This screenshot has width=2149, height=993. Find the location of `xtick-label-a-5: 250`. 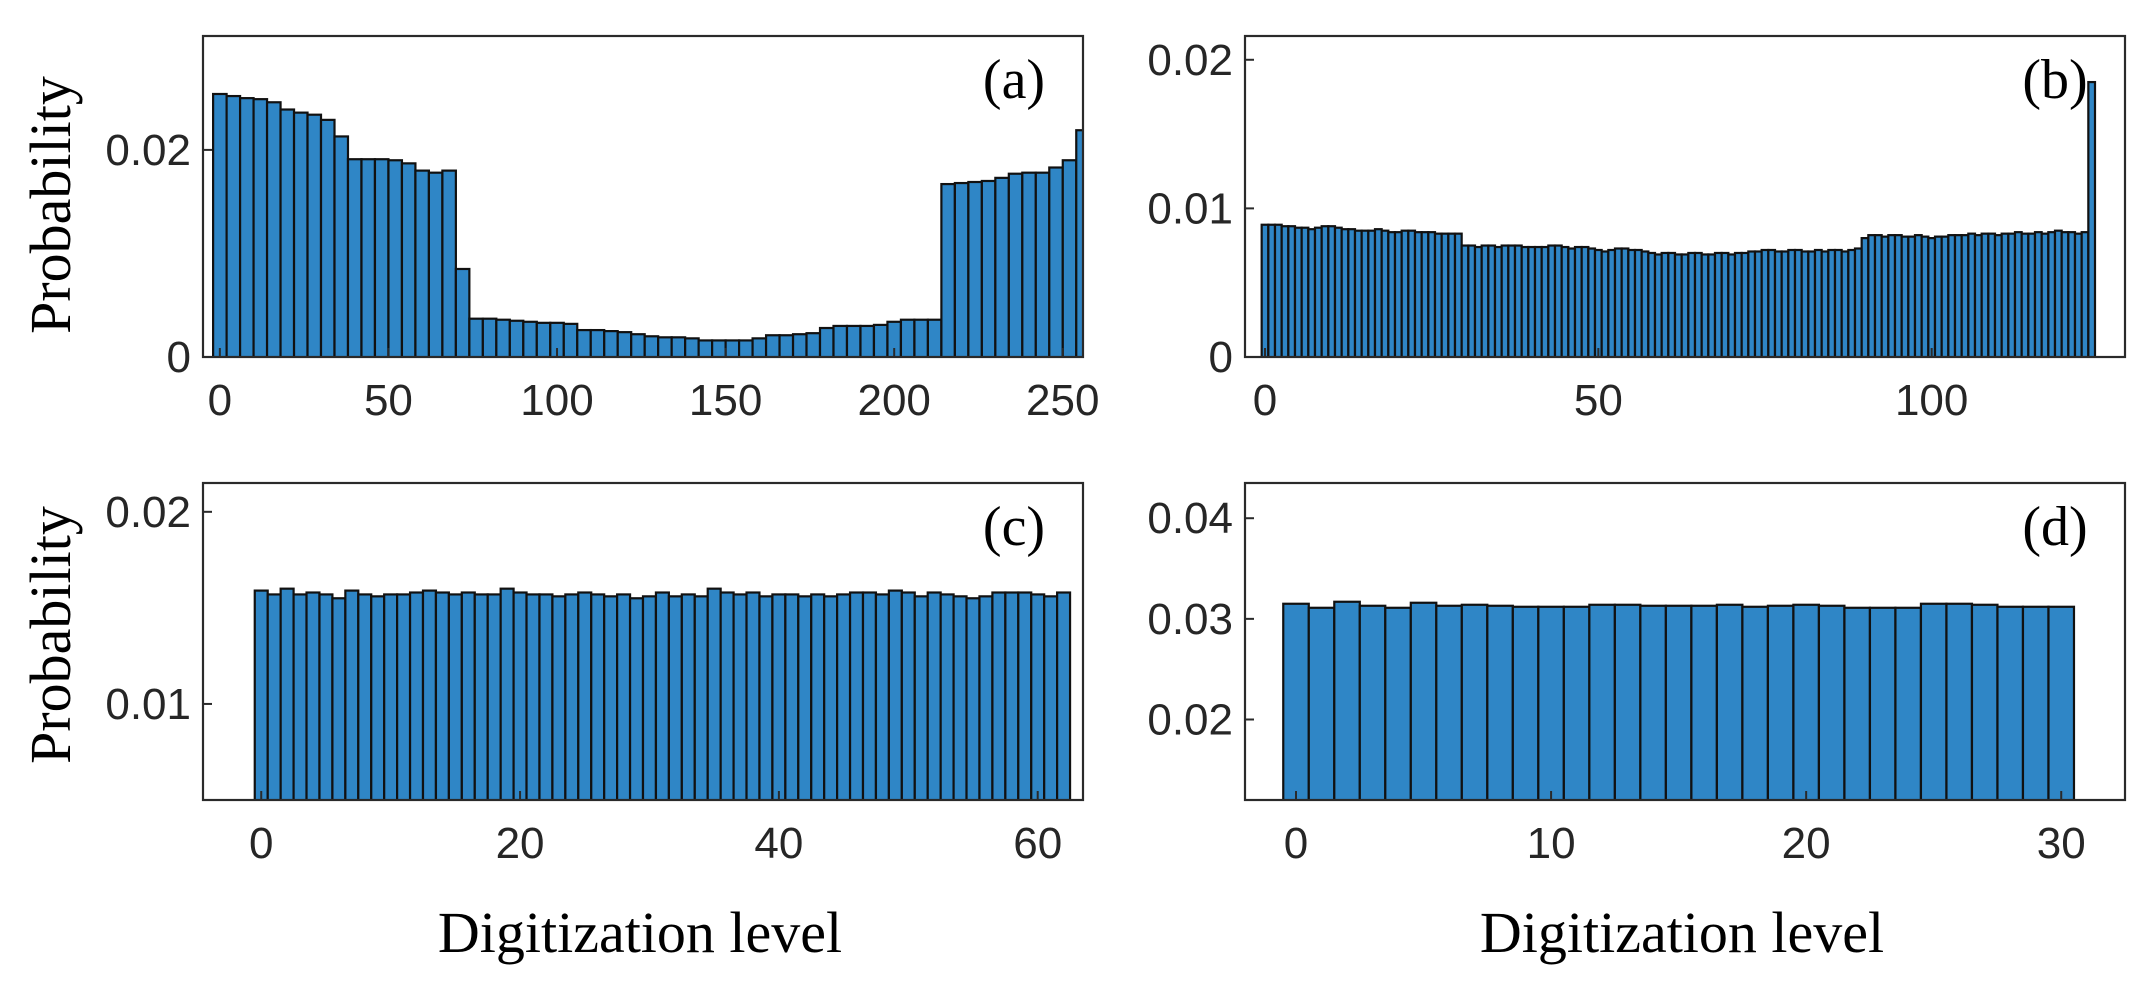

xtick-label-a-5: 250 is located at coordinates (1062, 400).